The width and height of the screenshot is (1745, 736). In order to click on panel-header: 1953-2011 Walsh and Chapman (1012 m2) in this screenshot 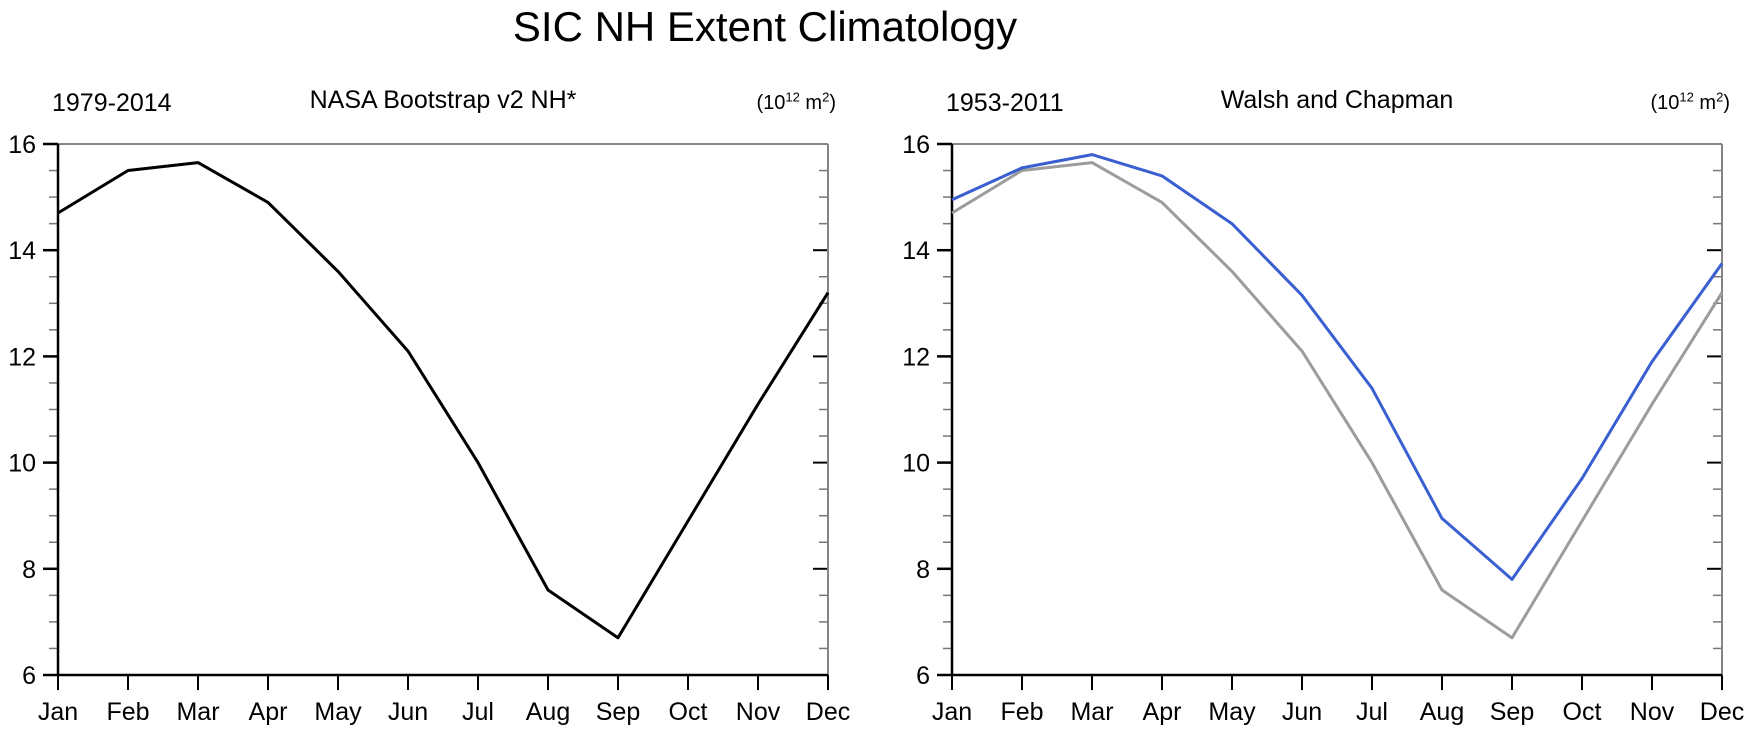, I will do `click(1319, 103)`.